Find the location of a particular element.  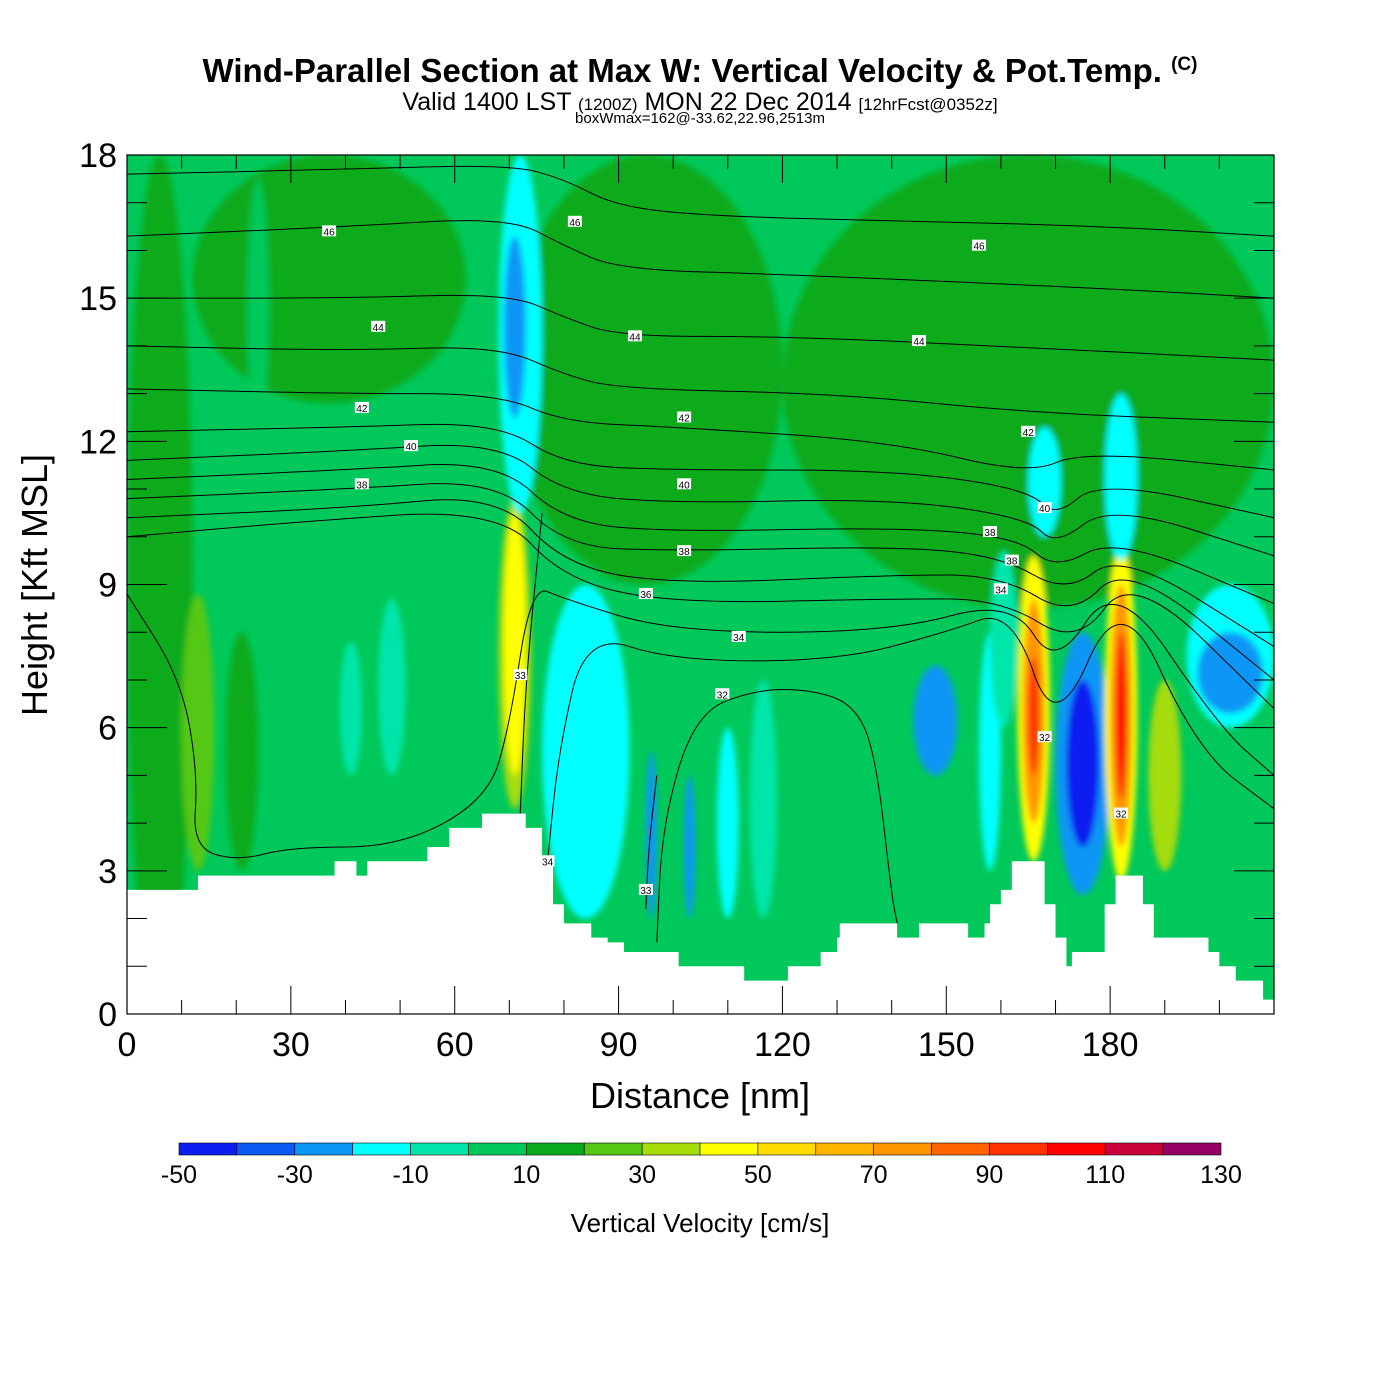

colorbar-tick-50: 50 is located at coordinates (758, 1175).